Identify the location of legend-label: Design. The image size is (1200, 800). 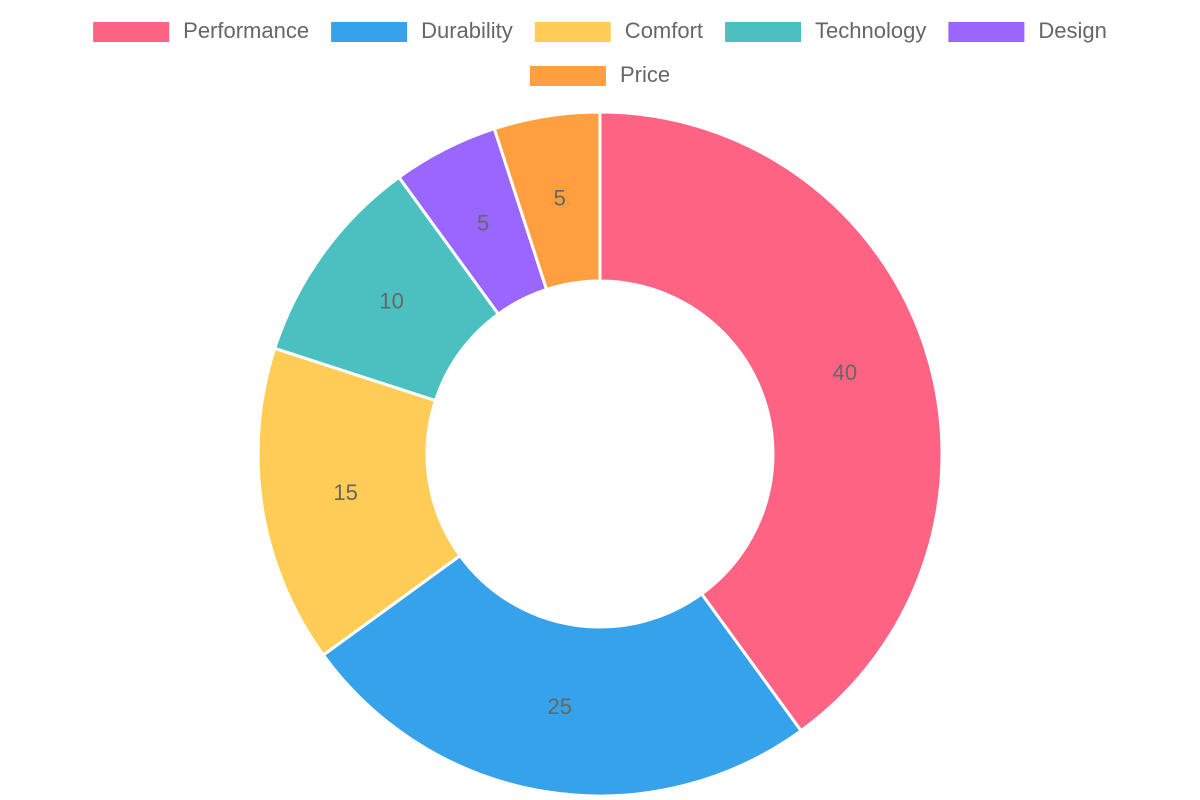
(1072, 30).